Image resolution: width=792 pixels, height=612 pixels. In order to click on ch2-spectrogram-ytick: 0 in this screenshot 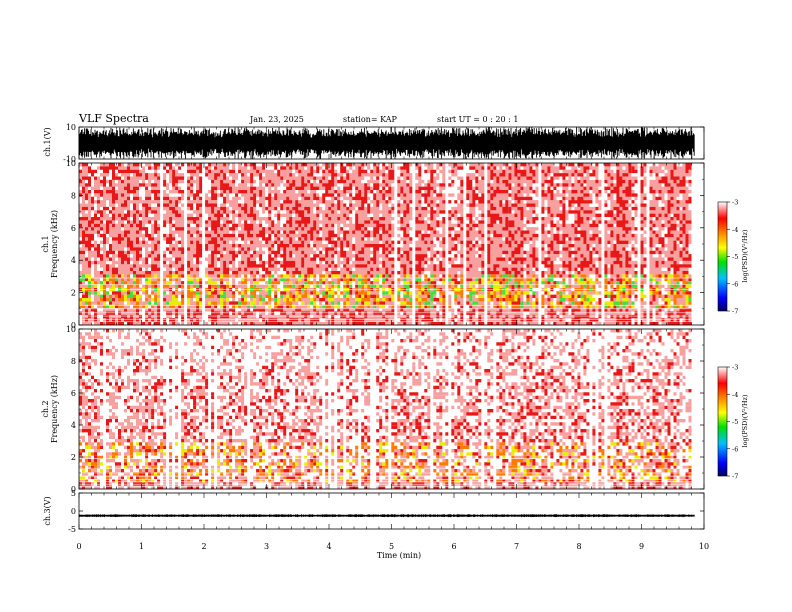, I will do `click(73, 489)`.